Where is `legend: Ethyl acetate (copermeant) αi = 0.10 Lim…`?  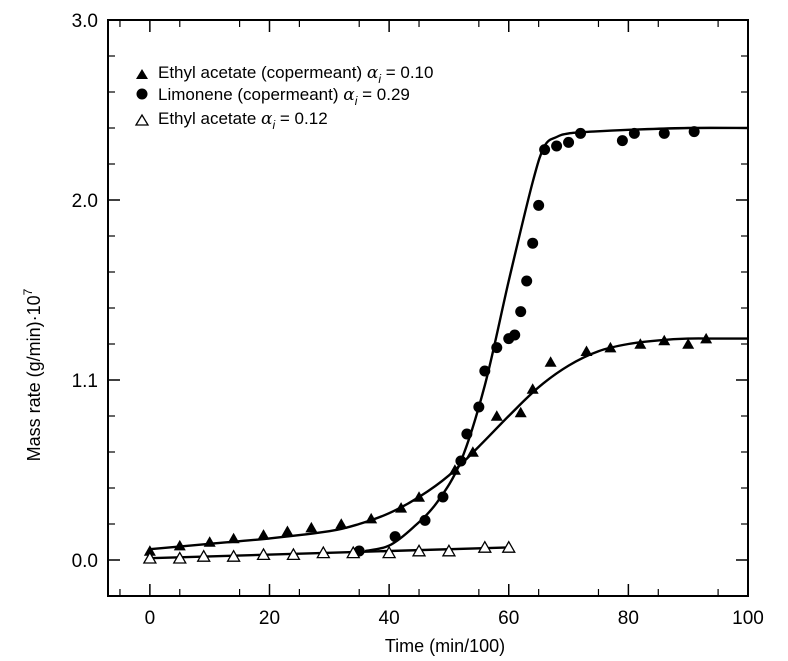
legend: Ethyl acetate (copermeant) αi = 0.10 Lim… is located at coordinates (283, 97).